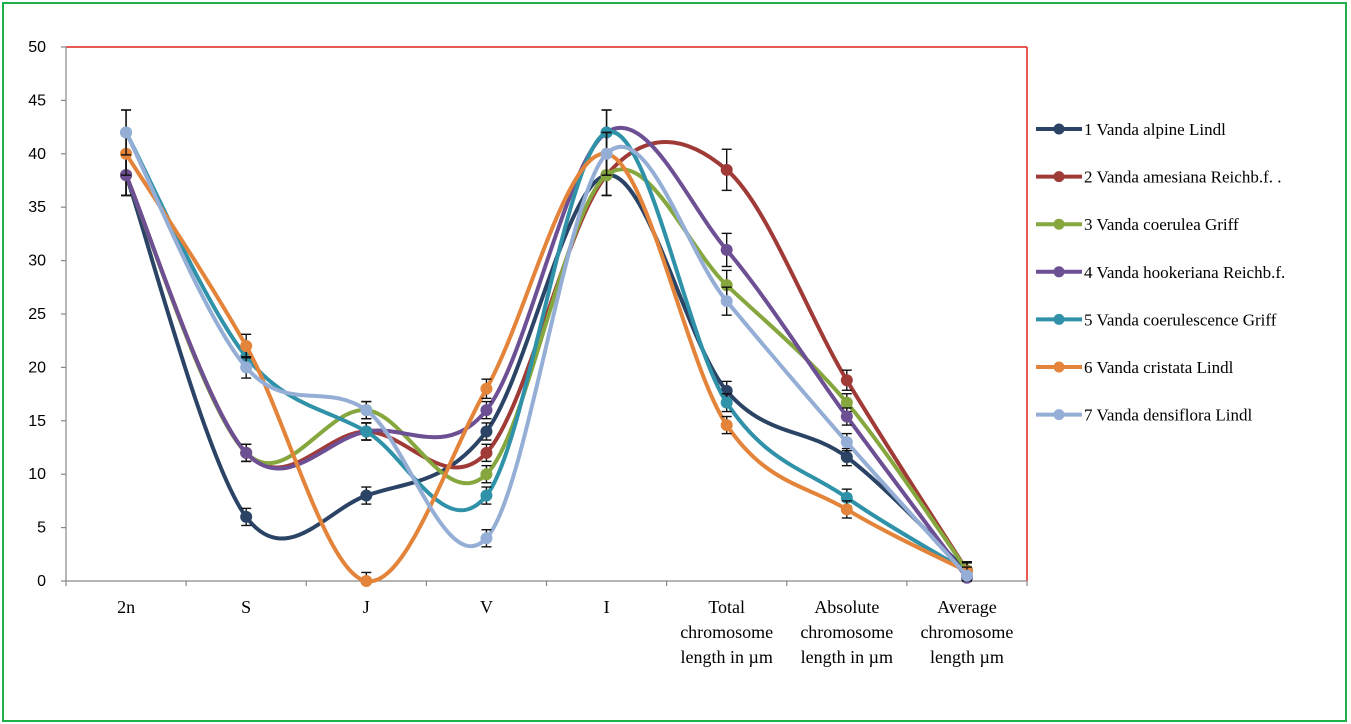  What do you see at coordinates (967, 657) in the screenshot?
I see `x-tick-label-line: length µm` at bounding box center [967, 657].